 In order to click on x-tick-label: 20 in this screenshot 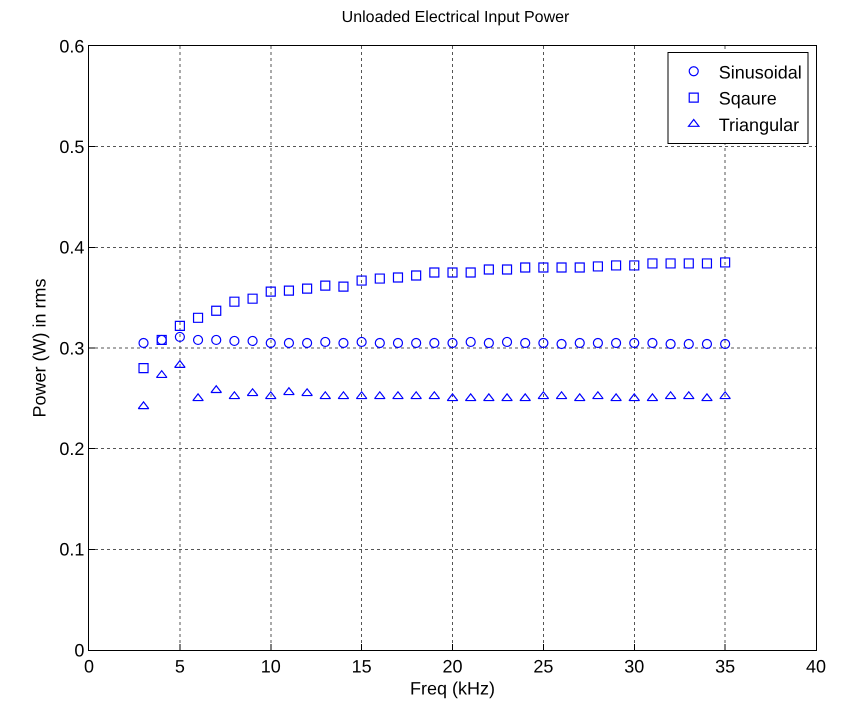, I will do `click(452, 666)`.